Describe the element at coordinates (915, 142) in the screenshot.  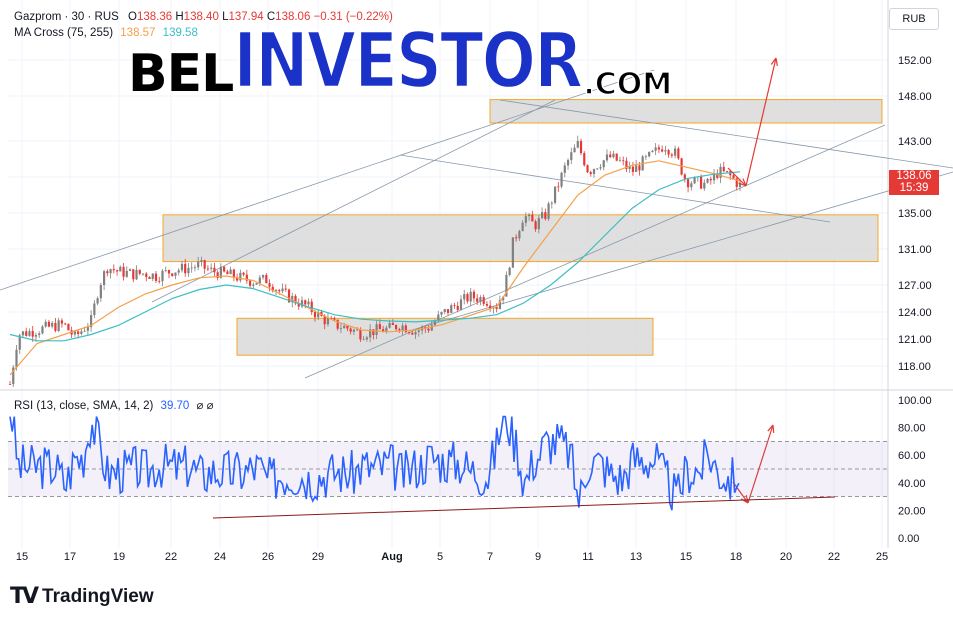
I see `price-tick-label: 143.00` at that location.